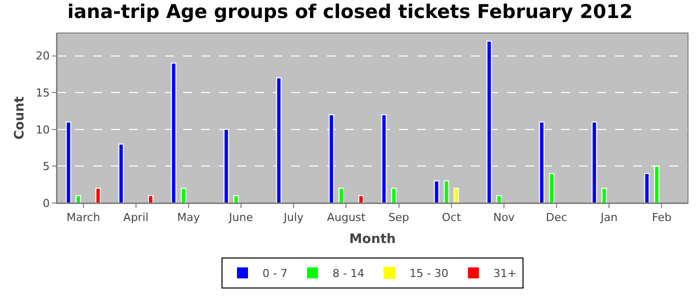 This screenshot has width=700, height=300. I want to click on y-tick-label: 20, so click(43, 56).